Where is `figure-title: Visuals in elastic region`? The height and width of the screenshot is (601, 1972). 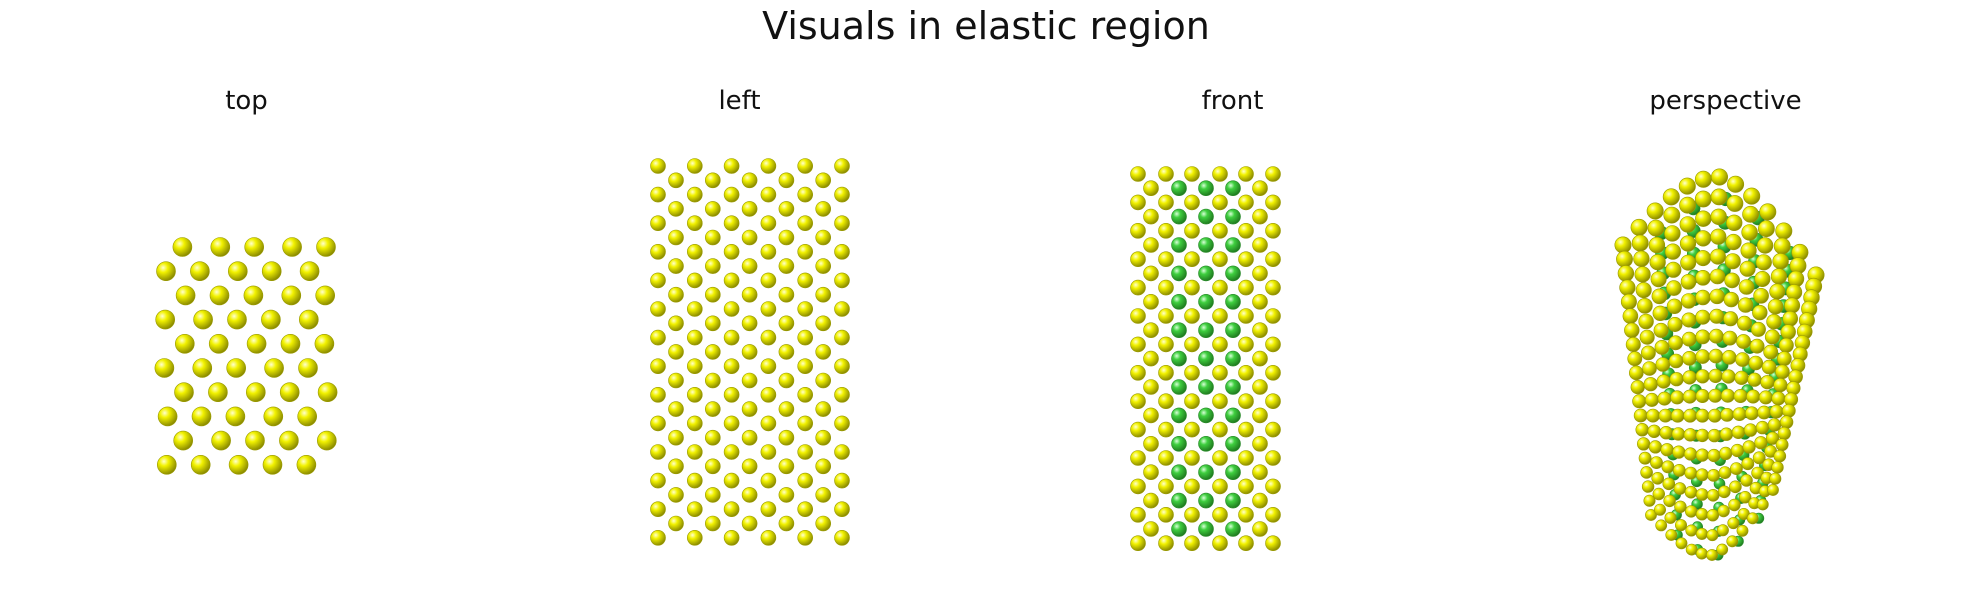
figure-title: Visuals in elastic region is located at coordinates (986, 26).